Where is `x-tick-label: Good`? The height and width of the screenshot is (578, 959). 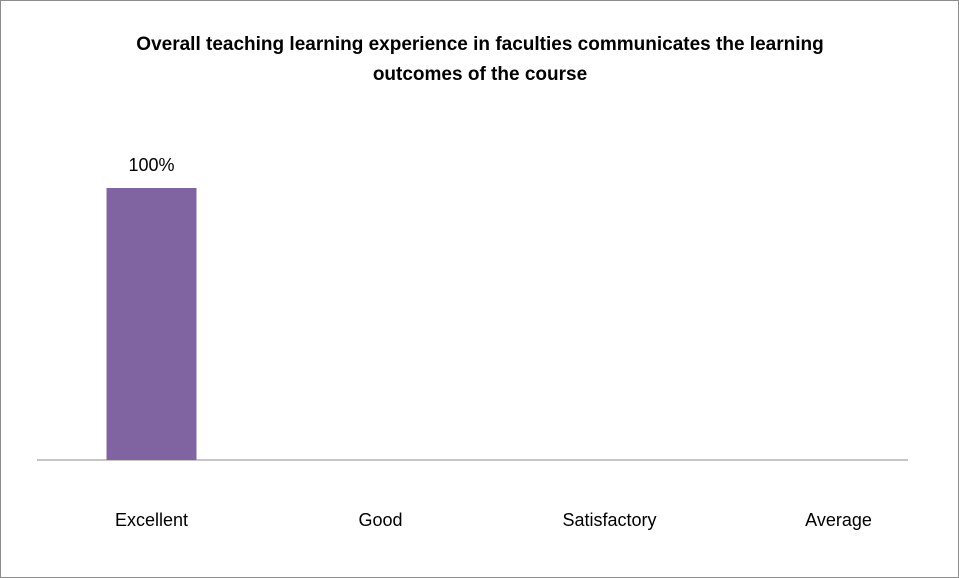 x-tick-label: Good is located at coordinates (380, 520).